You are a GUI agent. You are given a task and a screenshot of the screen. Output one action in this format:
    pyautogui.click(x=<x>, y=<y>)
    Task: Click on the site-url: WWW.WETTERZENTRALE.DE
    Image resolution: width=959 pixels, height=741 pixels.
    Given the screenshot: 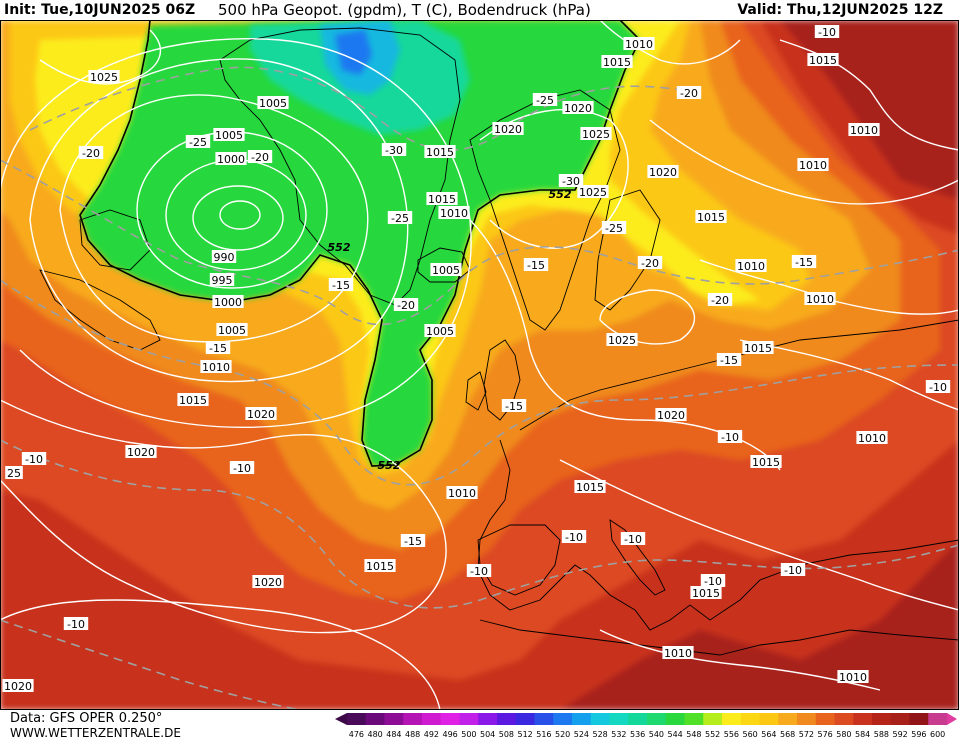 What is the action you would take?
    pyautogui.click(x=95, y=733)
    